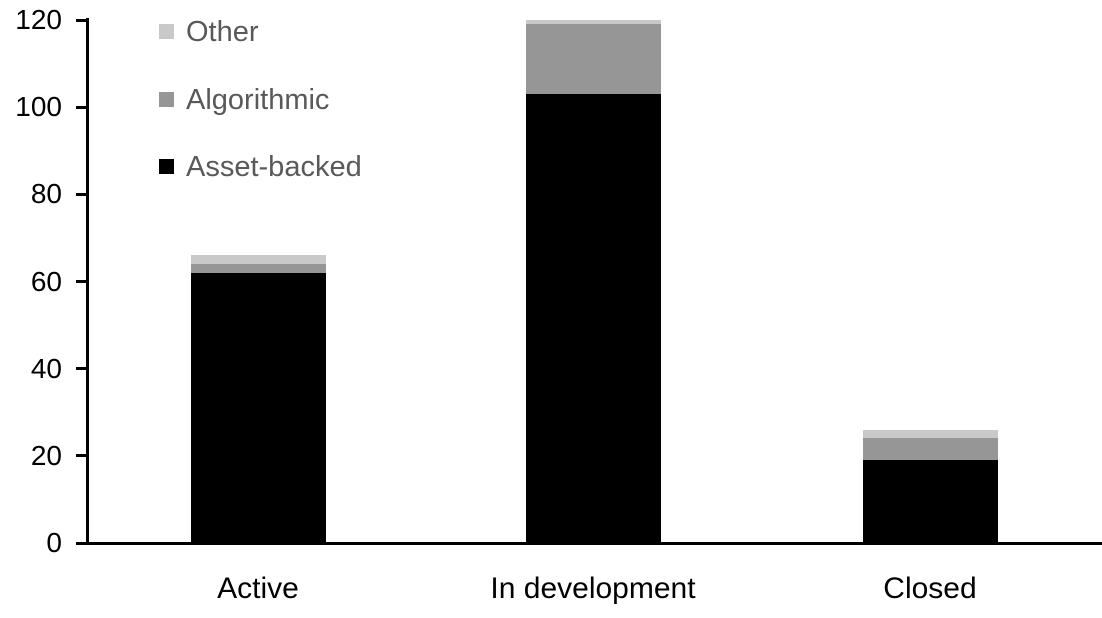 The image size is (1102, 618). What do you see at coordinates (38, 107) in the screenshot?
I see `y-tick-label-100: 100` at bounding box center [38, 107].